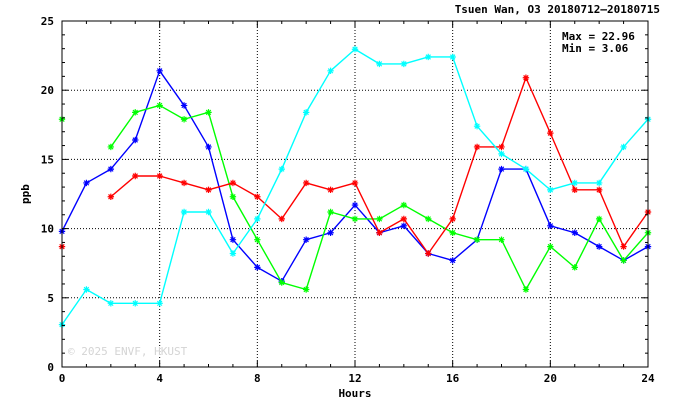 The image size is (674, 414). I want to click on y-tick-label: 15, so click(47, 159).